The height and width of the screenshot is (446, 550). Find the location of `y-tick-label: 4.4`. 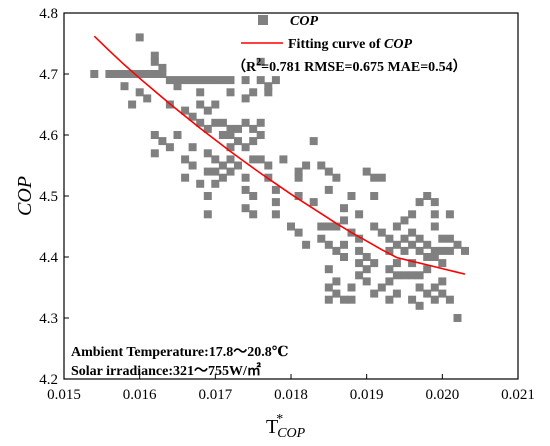

y-tick-label: 4.4 is located at coordinates (48, 258).